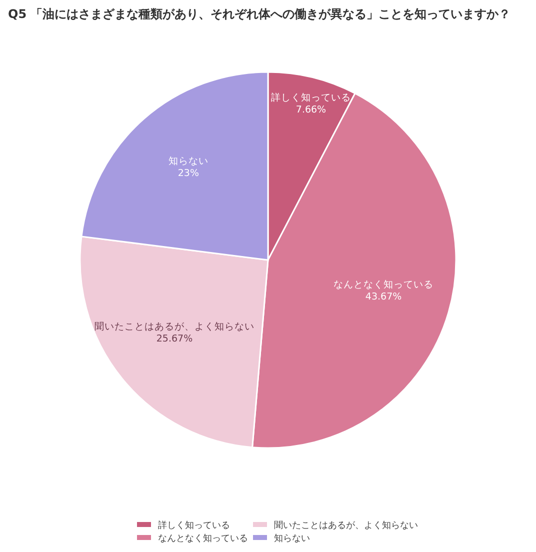 The height and width of the screenshot is (552, 536). What do you see at coordinates (346, 525) in the screenshot?
I see `legend-label: 聞いたことはあるが、よく知らない` at bounding box center [346, 525].